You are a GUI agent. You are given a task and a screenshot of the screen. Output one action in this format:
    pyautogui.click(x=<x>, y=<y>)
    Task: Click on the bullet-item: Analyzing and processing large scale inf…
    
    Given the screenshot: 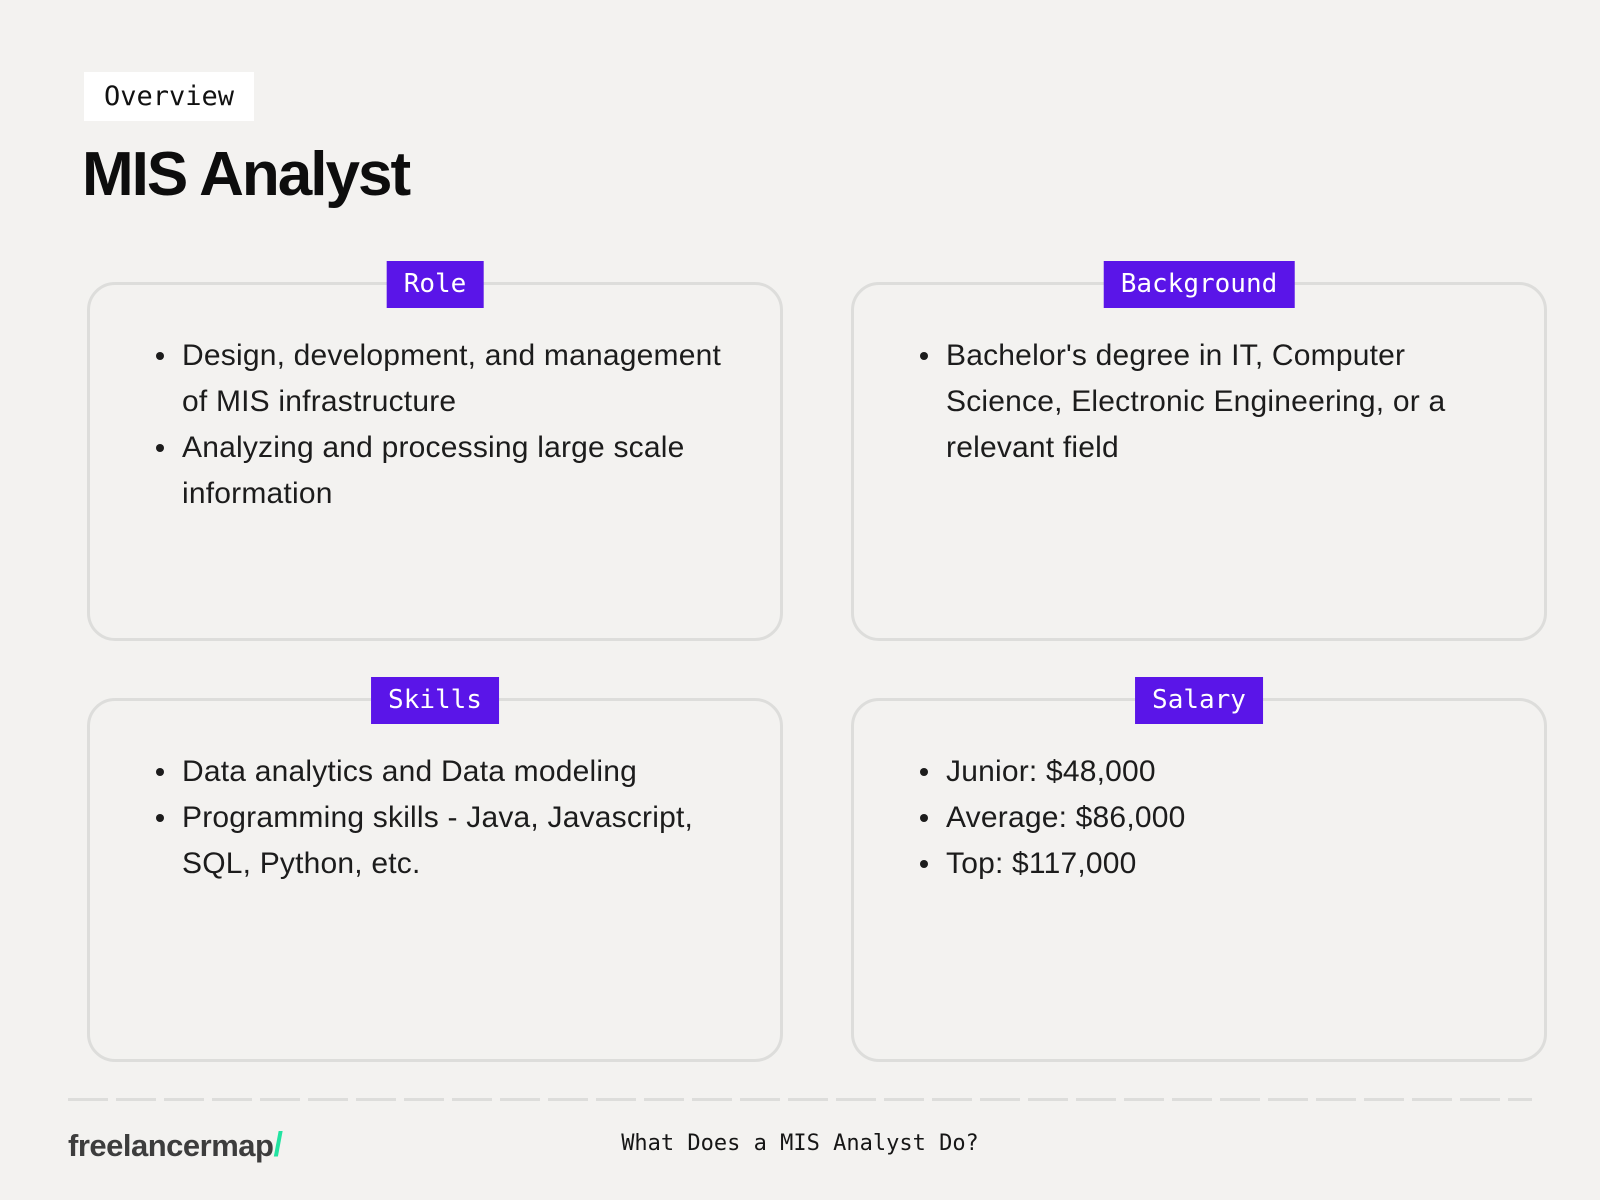 What is the action you would take?
    pyautogui.click(x=455, y=471)
    